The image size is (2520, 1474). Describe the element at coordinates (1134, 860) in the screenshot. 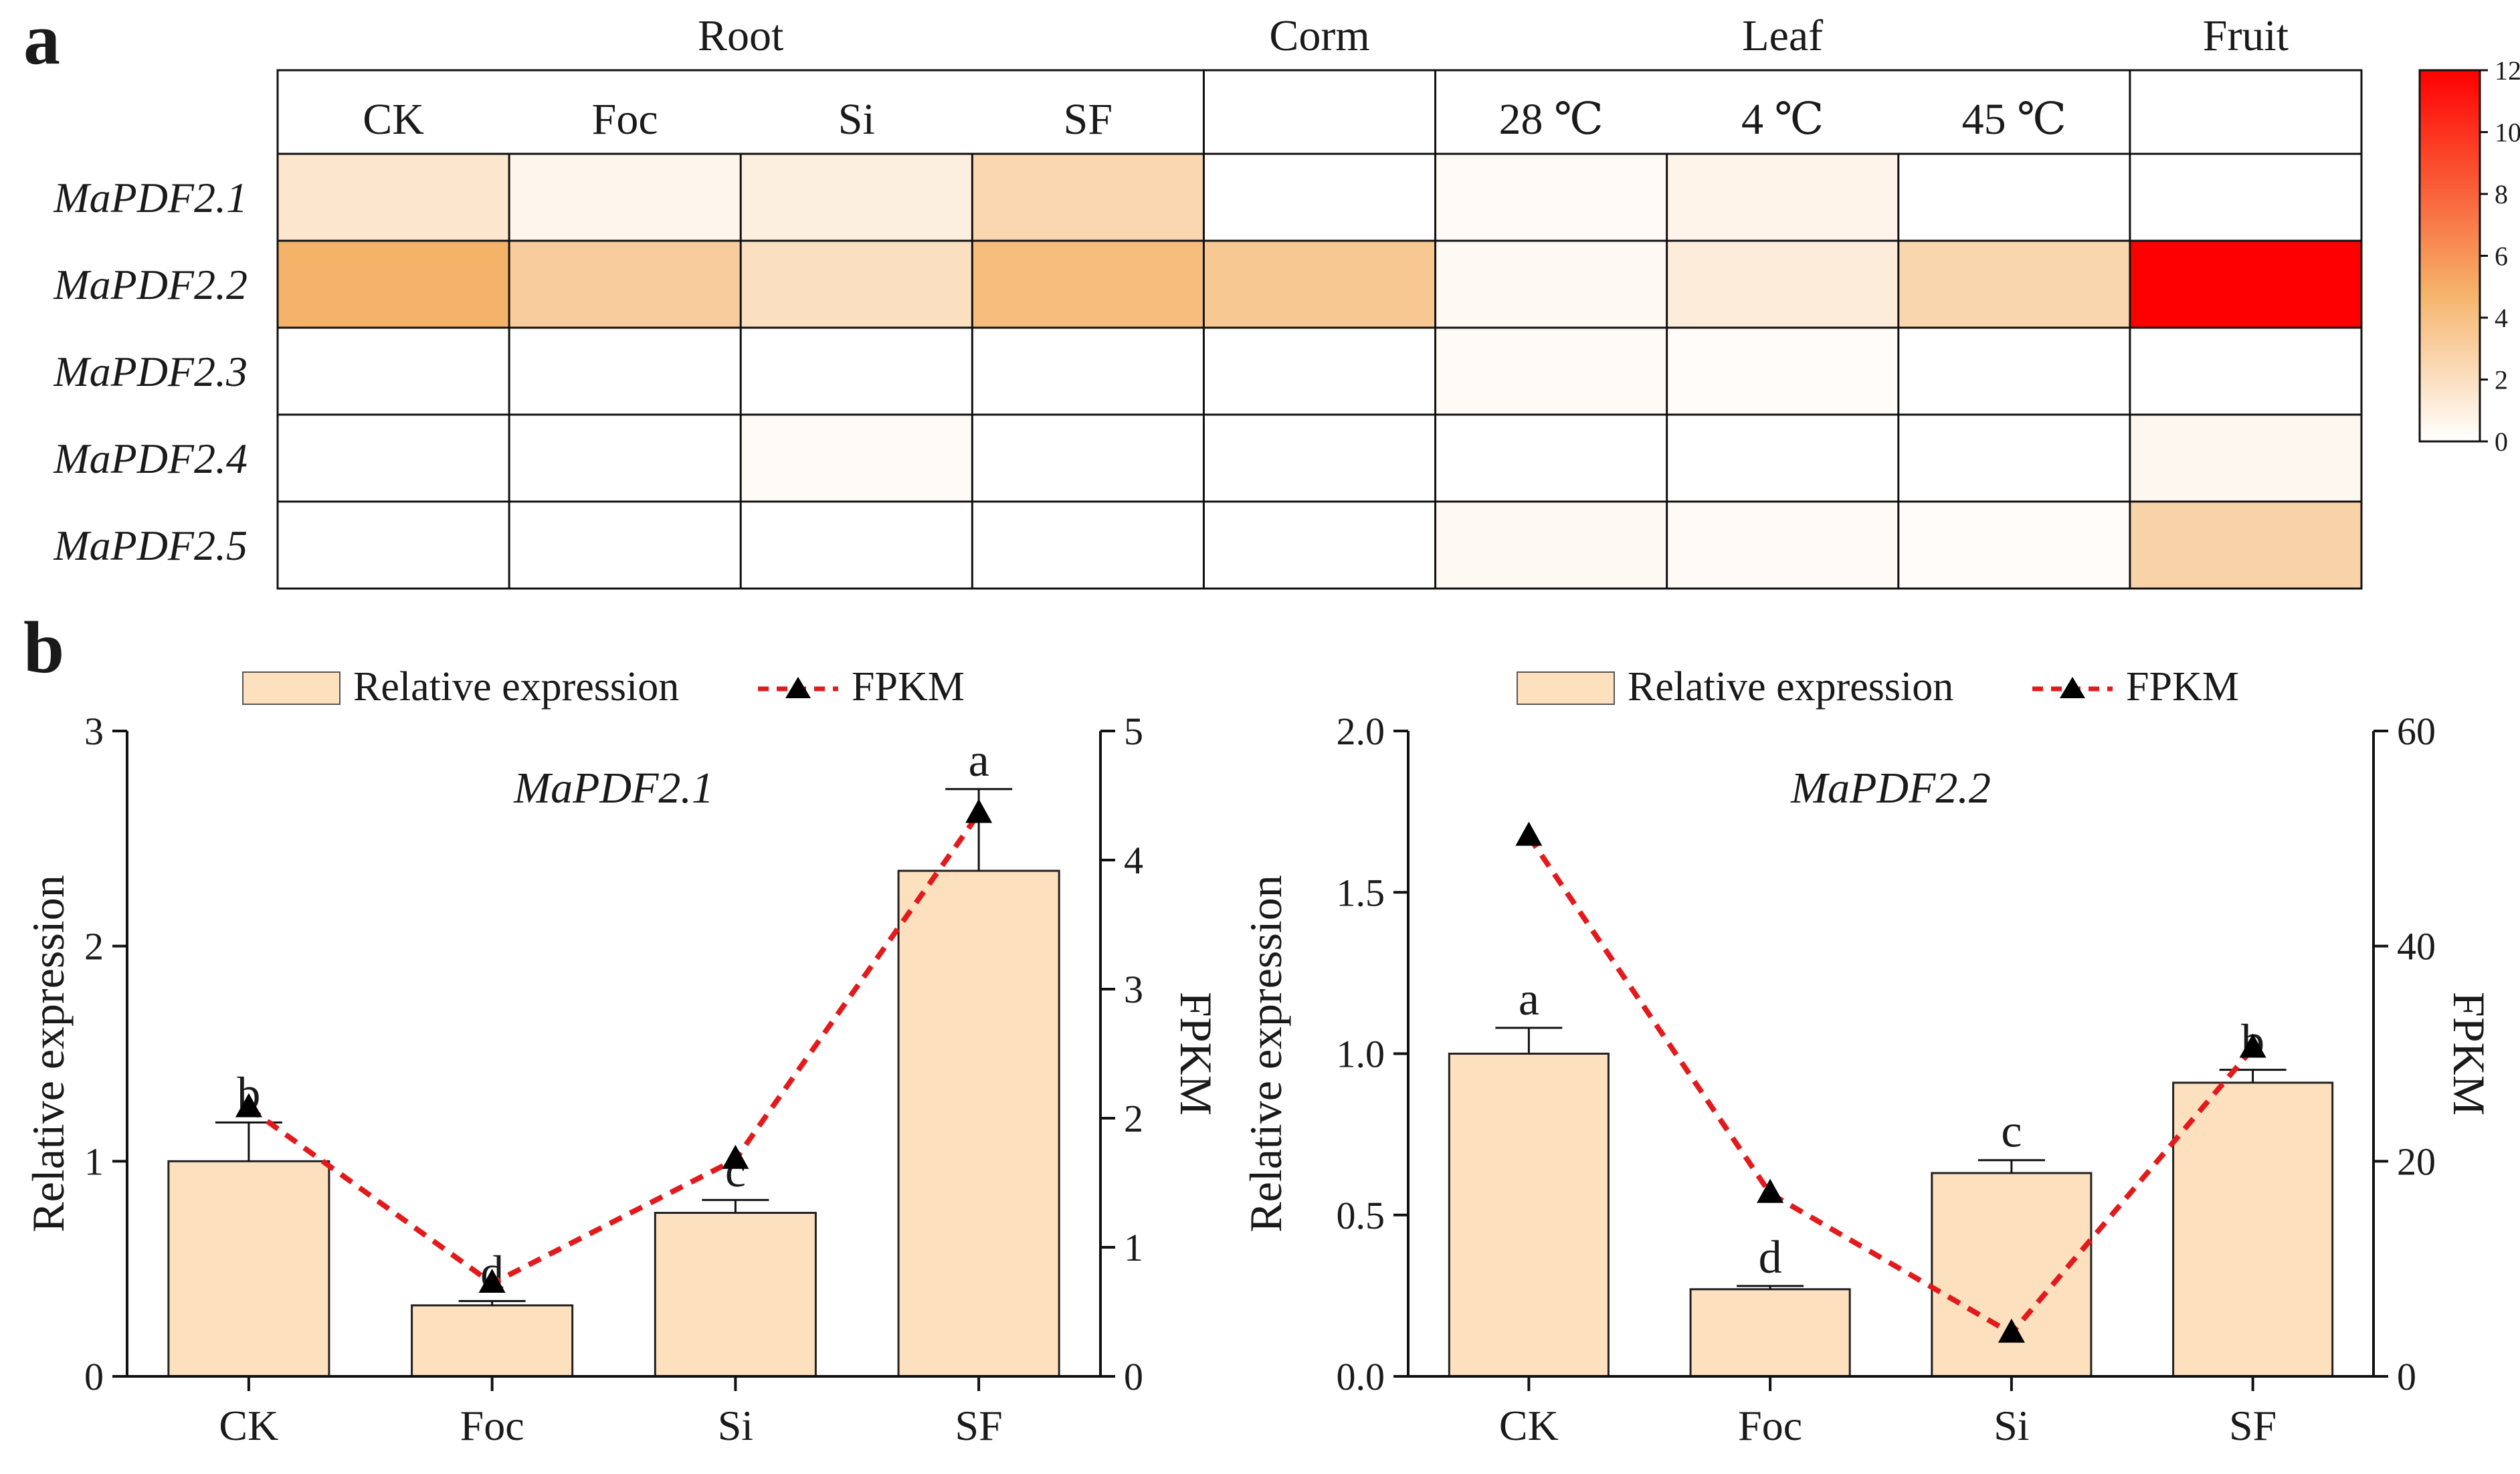

I see `right-tick-label: 4` at that location.